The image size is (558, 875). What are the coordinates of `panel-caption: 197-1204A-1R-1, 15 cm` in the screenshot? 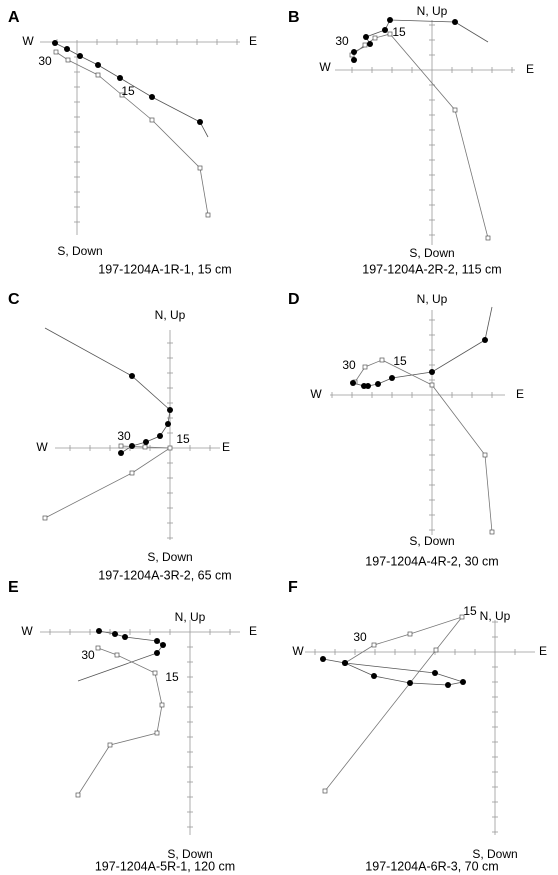 It's located at (164, 269).